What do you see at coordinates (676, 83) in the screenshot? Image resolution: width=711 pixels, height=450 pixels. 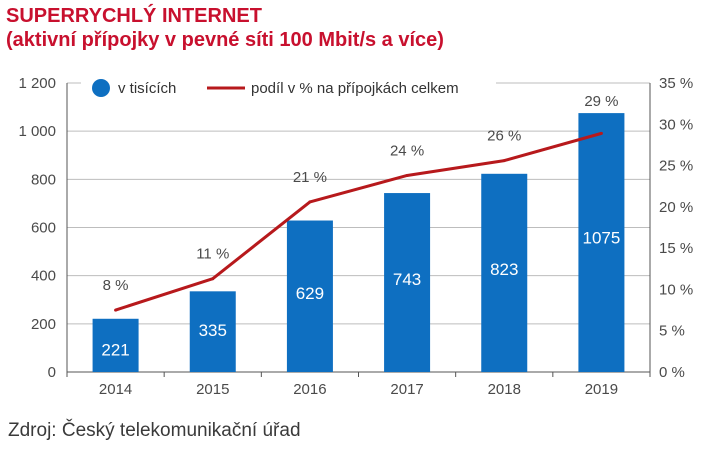 I see `y-right-tick-label: 35 %` at bounding box center [676, 83].